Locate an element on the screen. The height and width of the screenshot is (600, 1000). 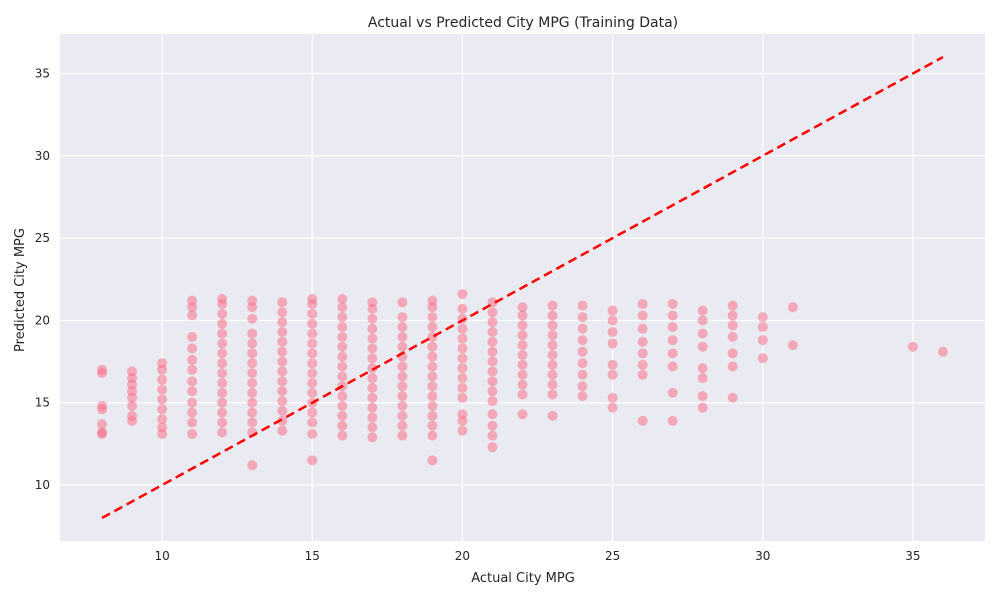
x-axis-title: Actual City MPG is located at coordinates (523, 578).